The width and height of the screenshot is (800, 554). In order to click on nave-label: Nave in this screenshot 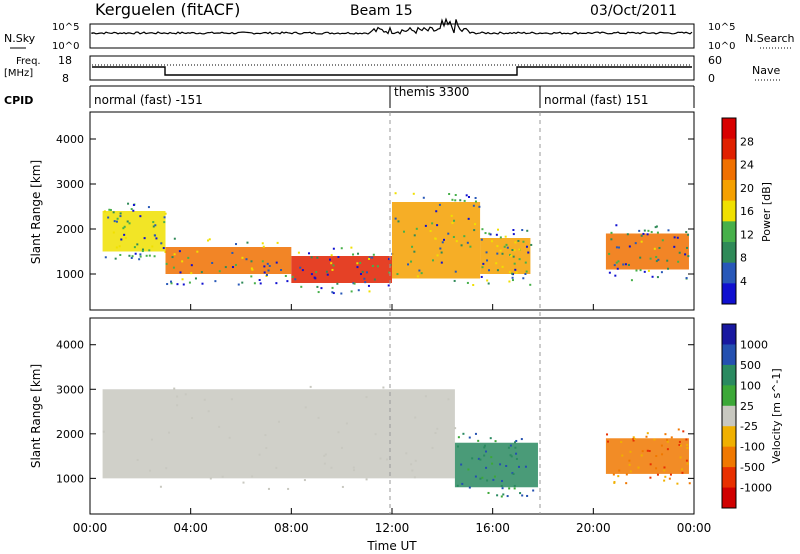, I will do `click(766, 70)`.